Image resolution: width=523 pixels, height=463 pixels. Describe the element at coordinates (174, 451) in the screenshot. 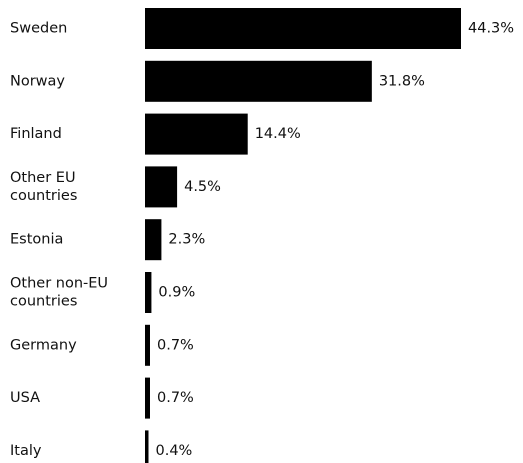

I see `value-label-8: 0.4%` at that location.